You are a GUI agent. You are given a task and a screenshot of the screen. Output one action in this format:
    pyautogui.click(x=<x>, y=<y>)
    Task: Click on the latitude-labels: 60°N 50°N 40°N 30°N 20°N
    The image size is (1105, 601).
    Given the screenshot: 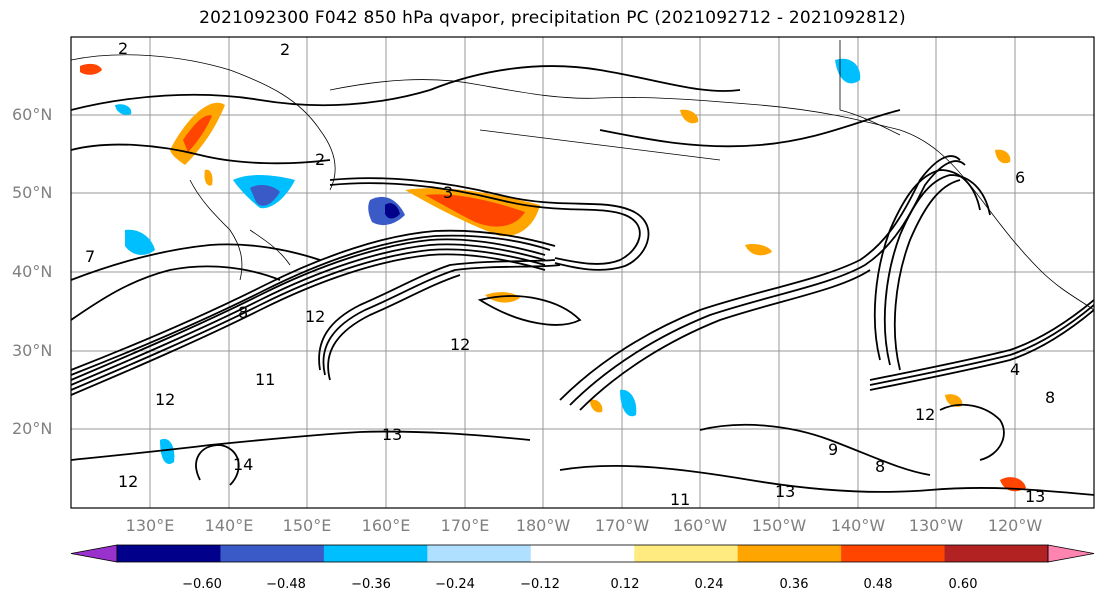 What is the action you would take?
    pyautogui.click(x=32, y=271)
    